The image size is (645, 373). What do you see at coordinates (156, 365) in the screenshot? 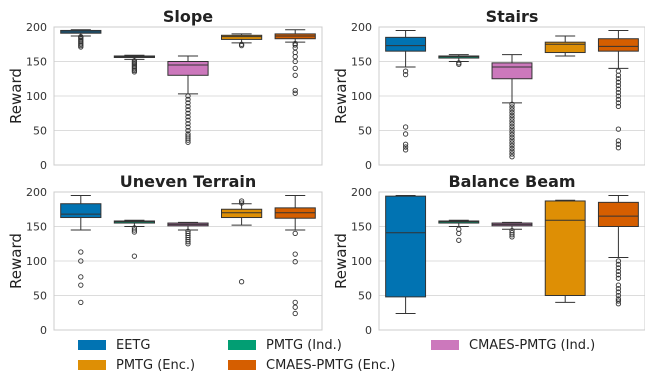
I see `legend-label-pmtg-enc: PMTG (Enc.)` at bounding box center [156, 365].